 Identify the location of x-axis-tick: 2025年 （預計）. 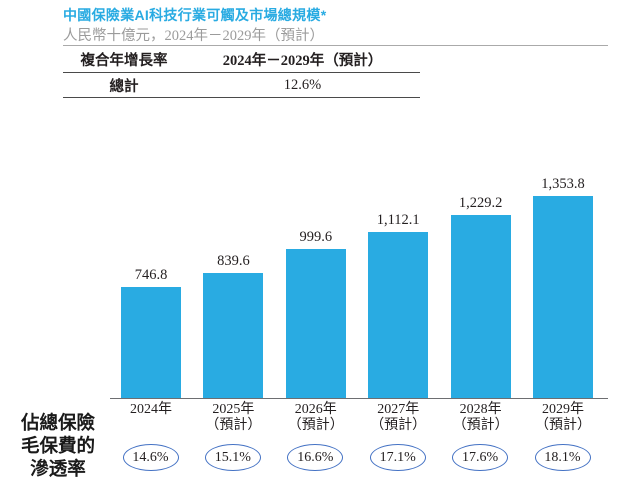
(233, 418).